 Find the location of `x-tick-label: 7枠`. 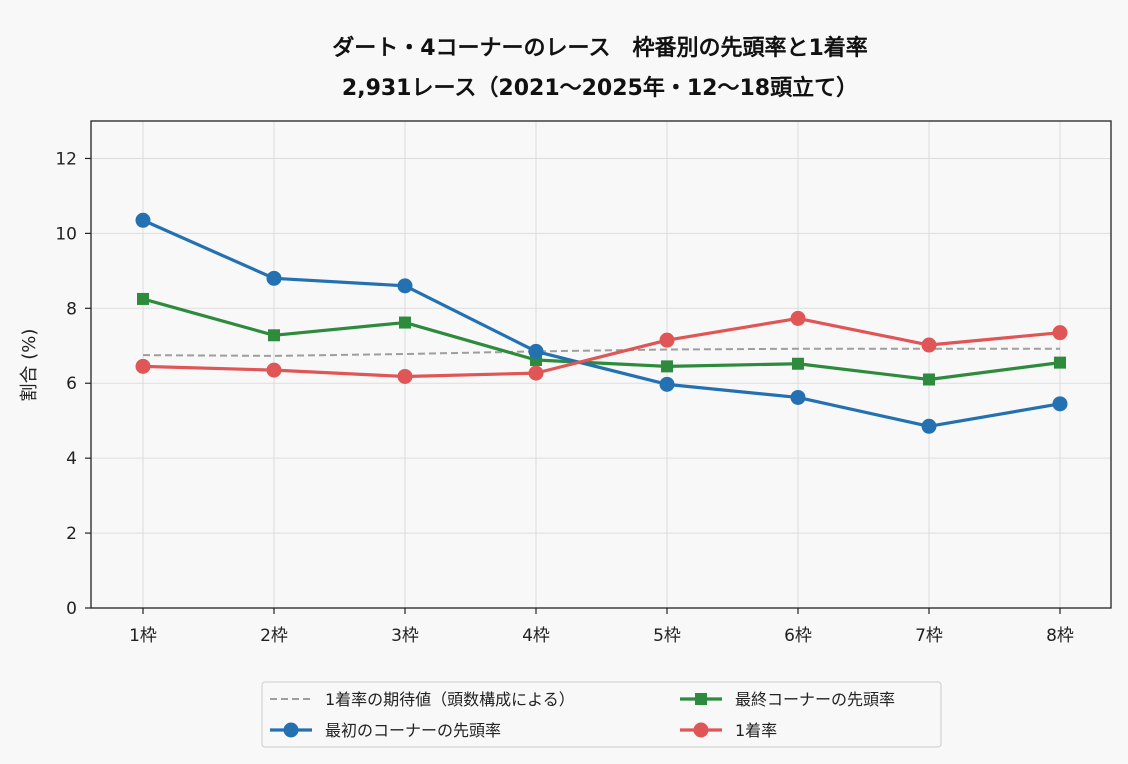

x-tick-label: 7枠 is located at coordinates (929, 636).